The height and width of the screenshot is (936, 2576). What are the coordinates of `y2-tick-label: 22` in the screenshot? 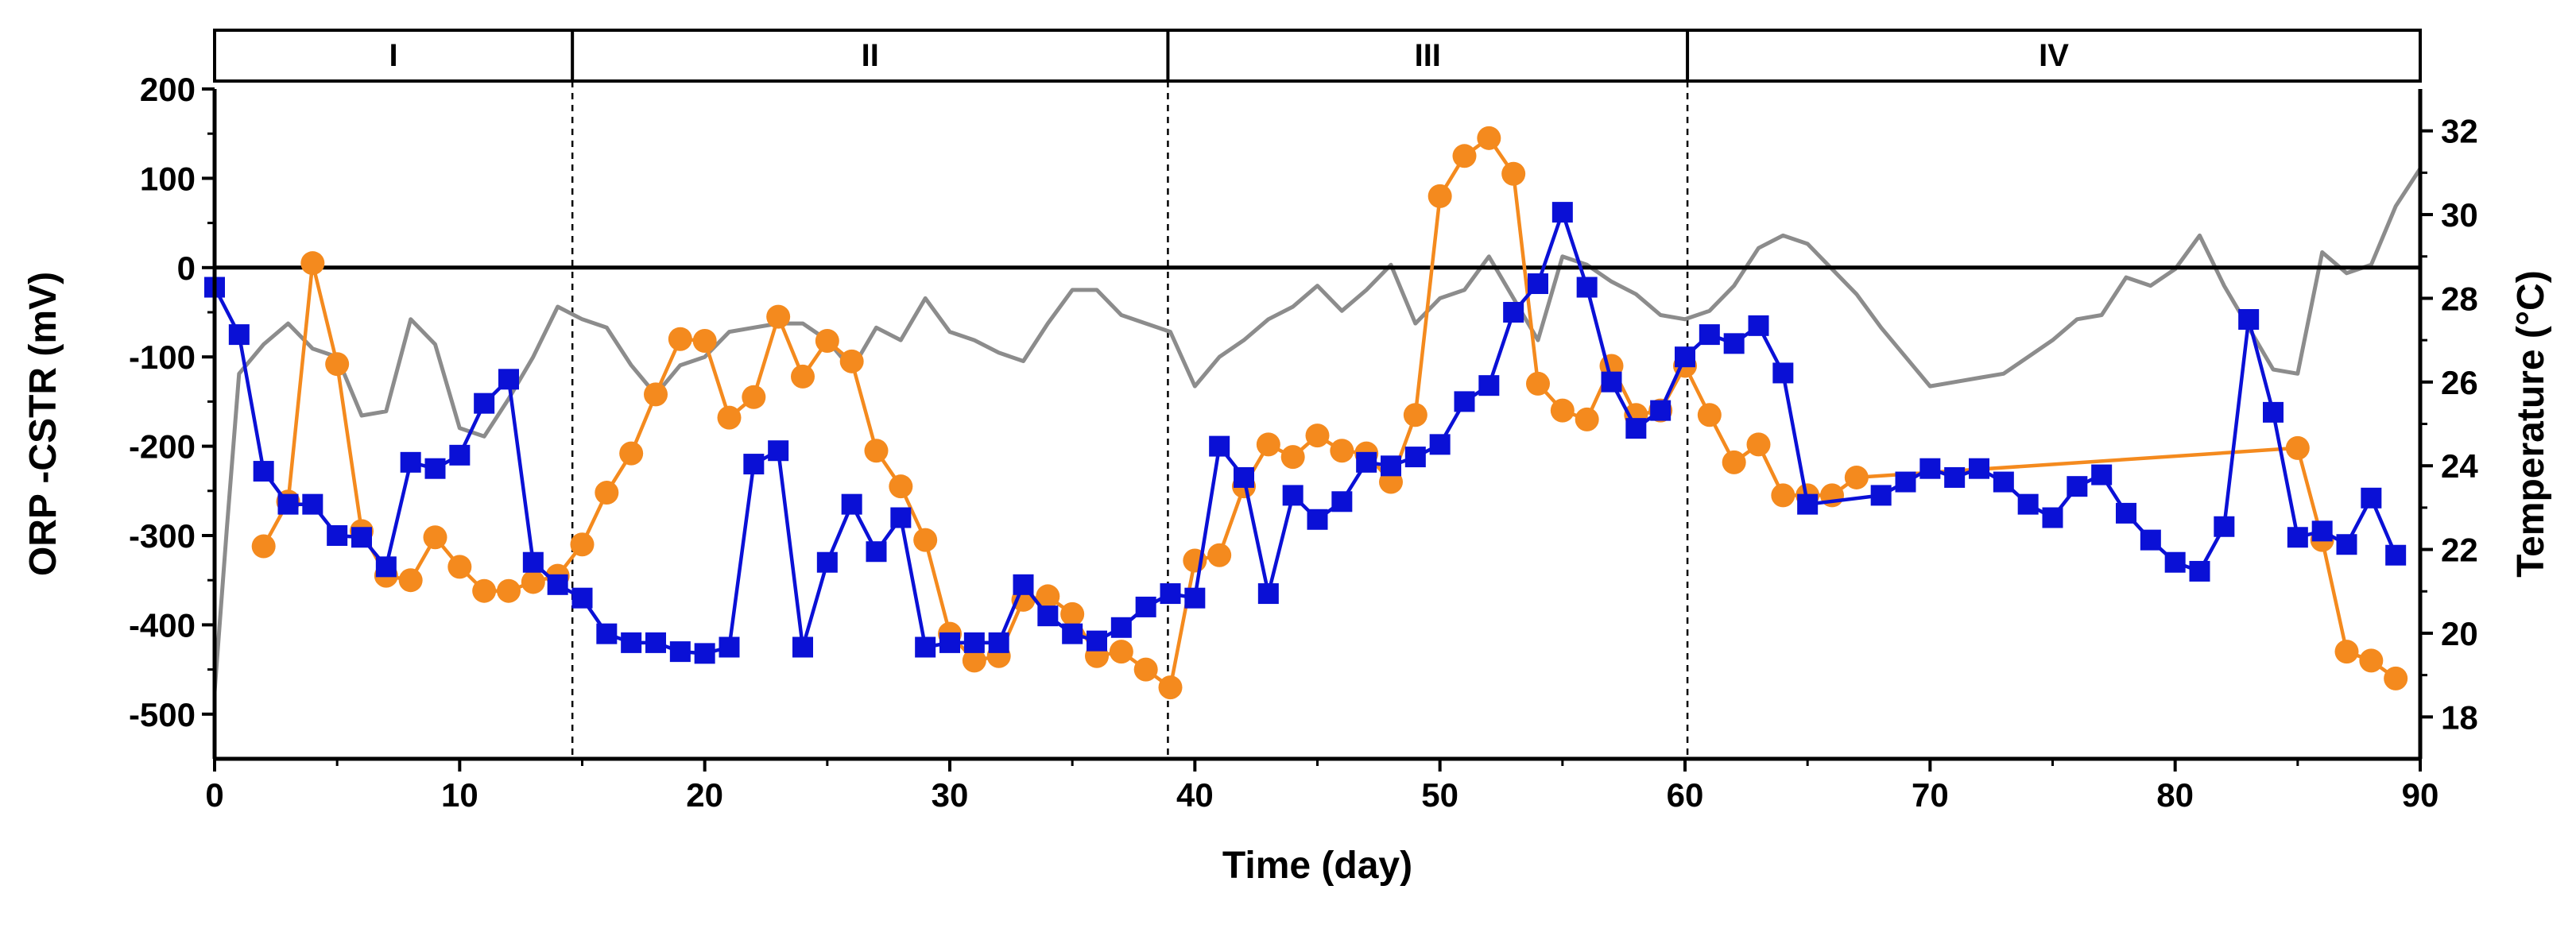 It's located at (2459, 550).